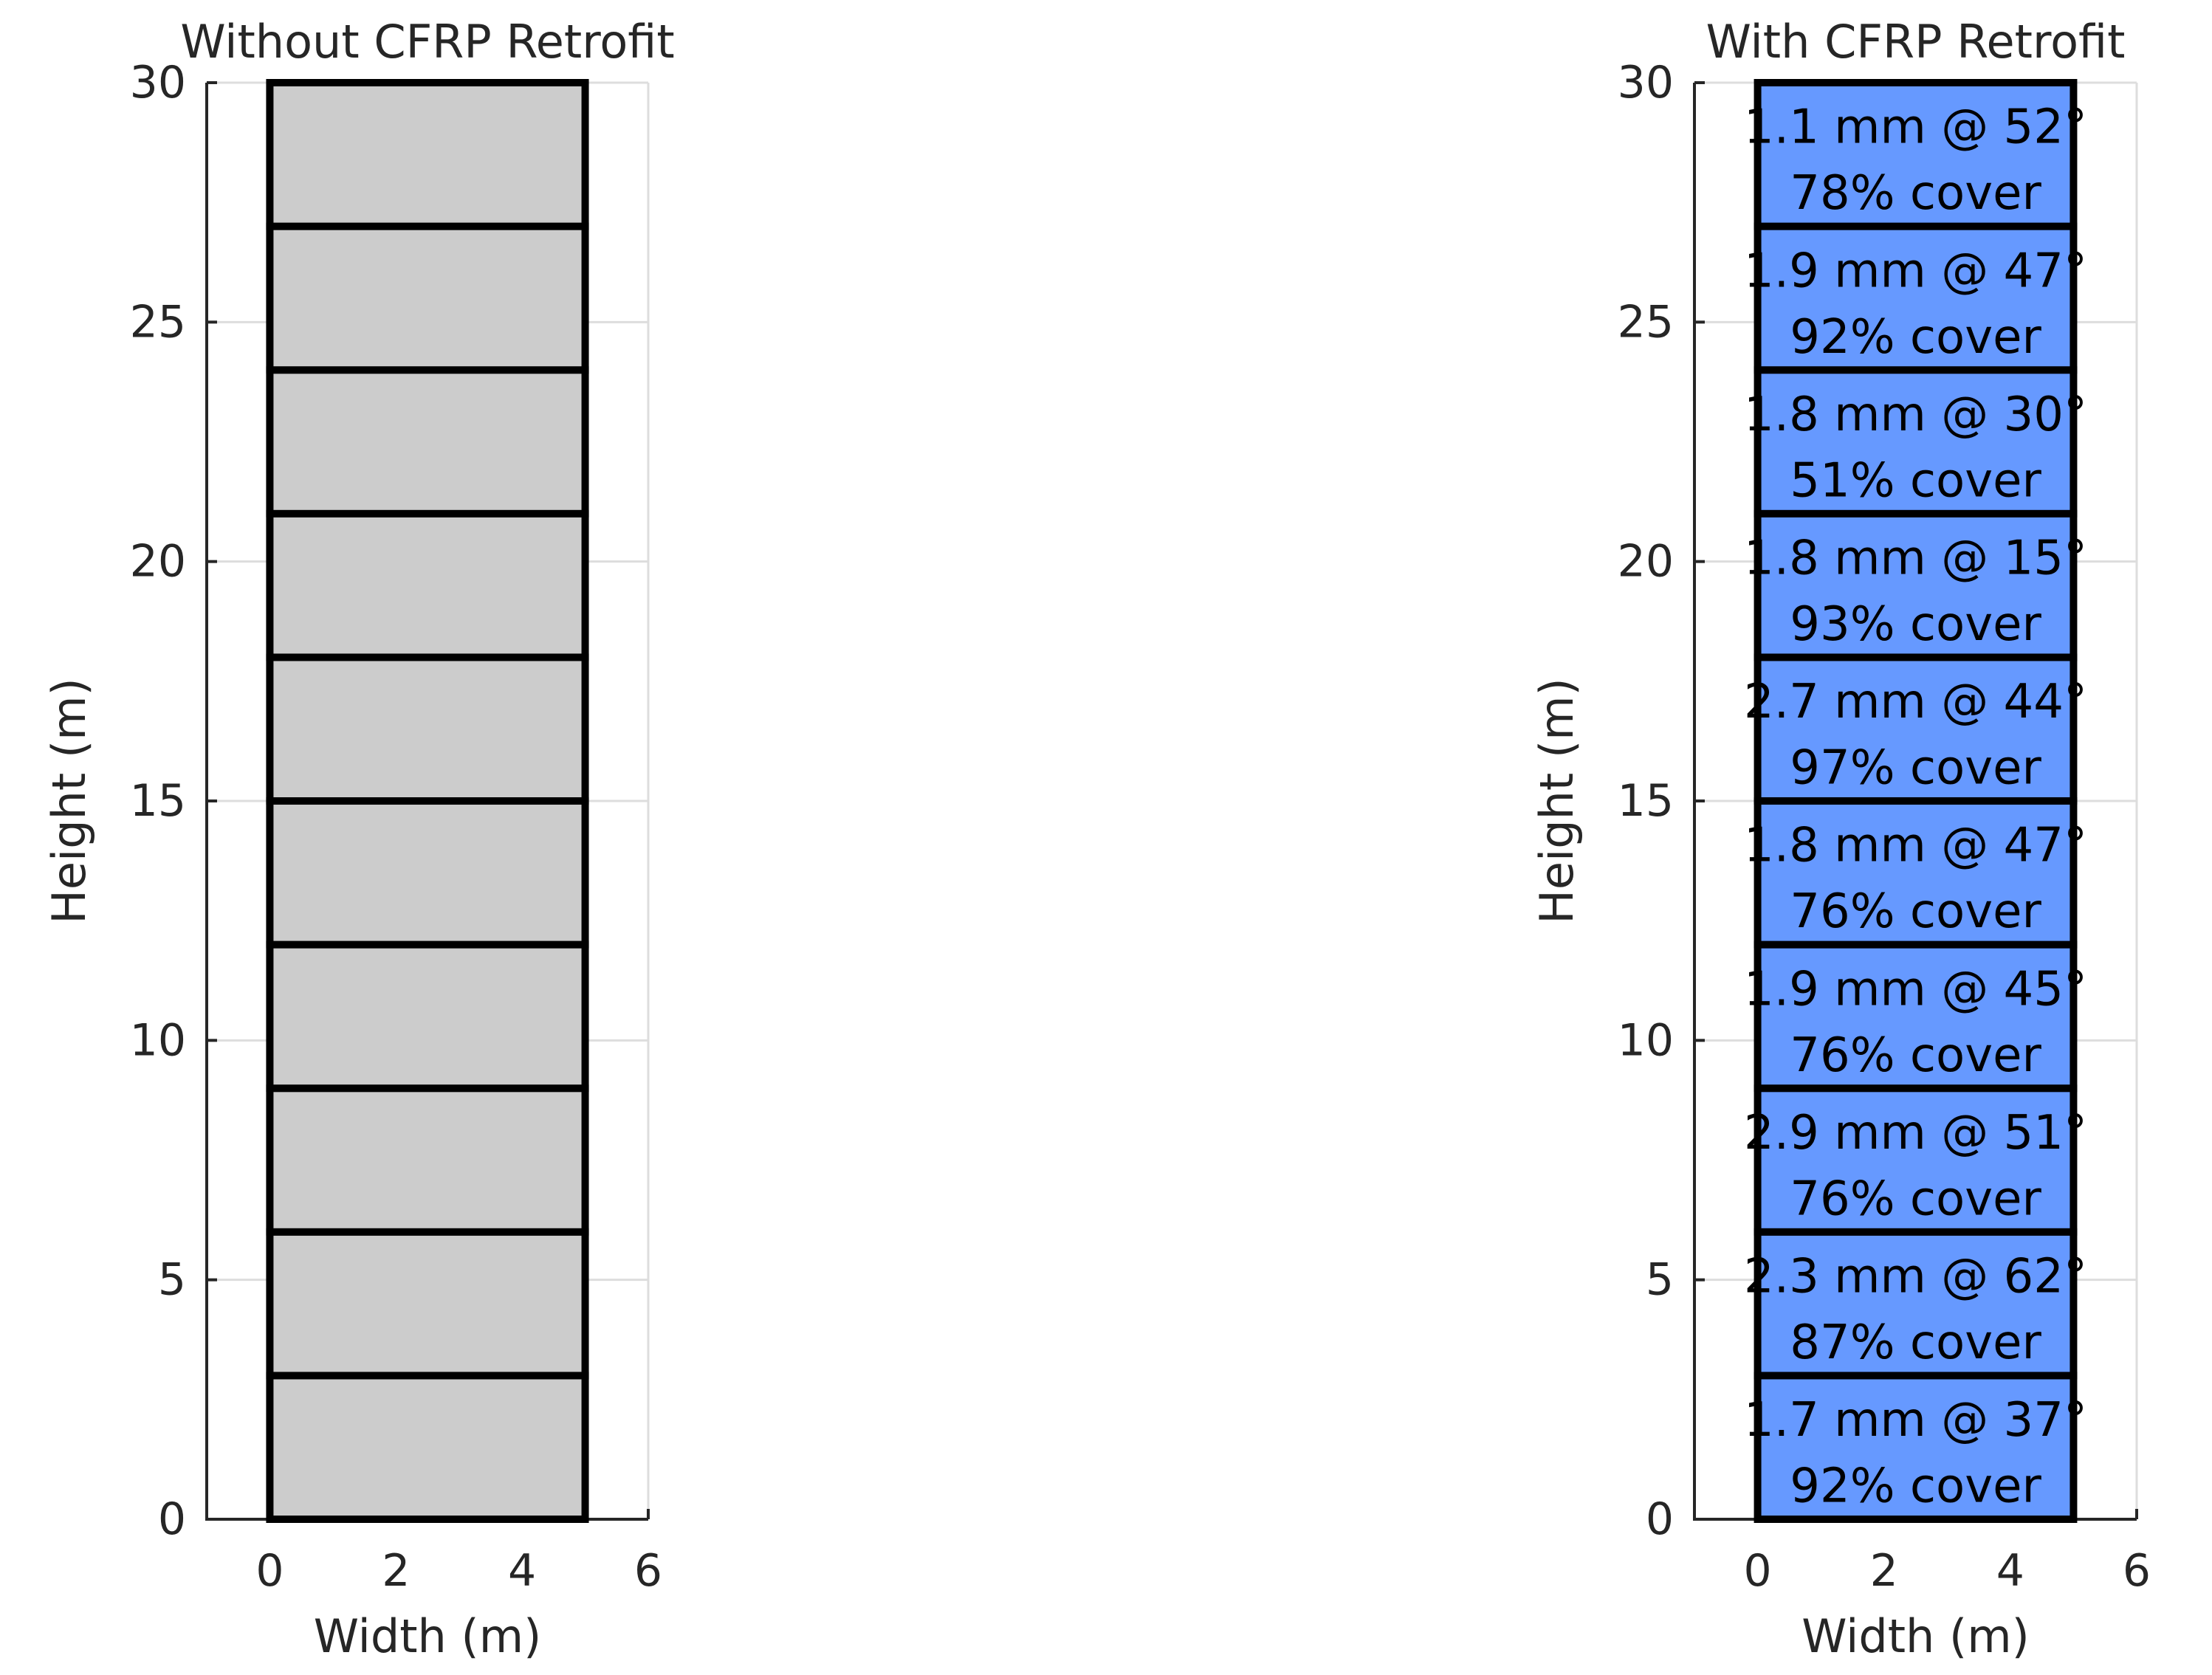 The width and height of the screenshot is (2212, 1675). I want to click on segment-label-thickness-angle: 1.1 mm @ 52°, so click(1915, 127).